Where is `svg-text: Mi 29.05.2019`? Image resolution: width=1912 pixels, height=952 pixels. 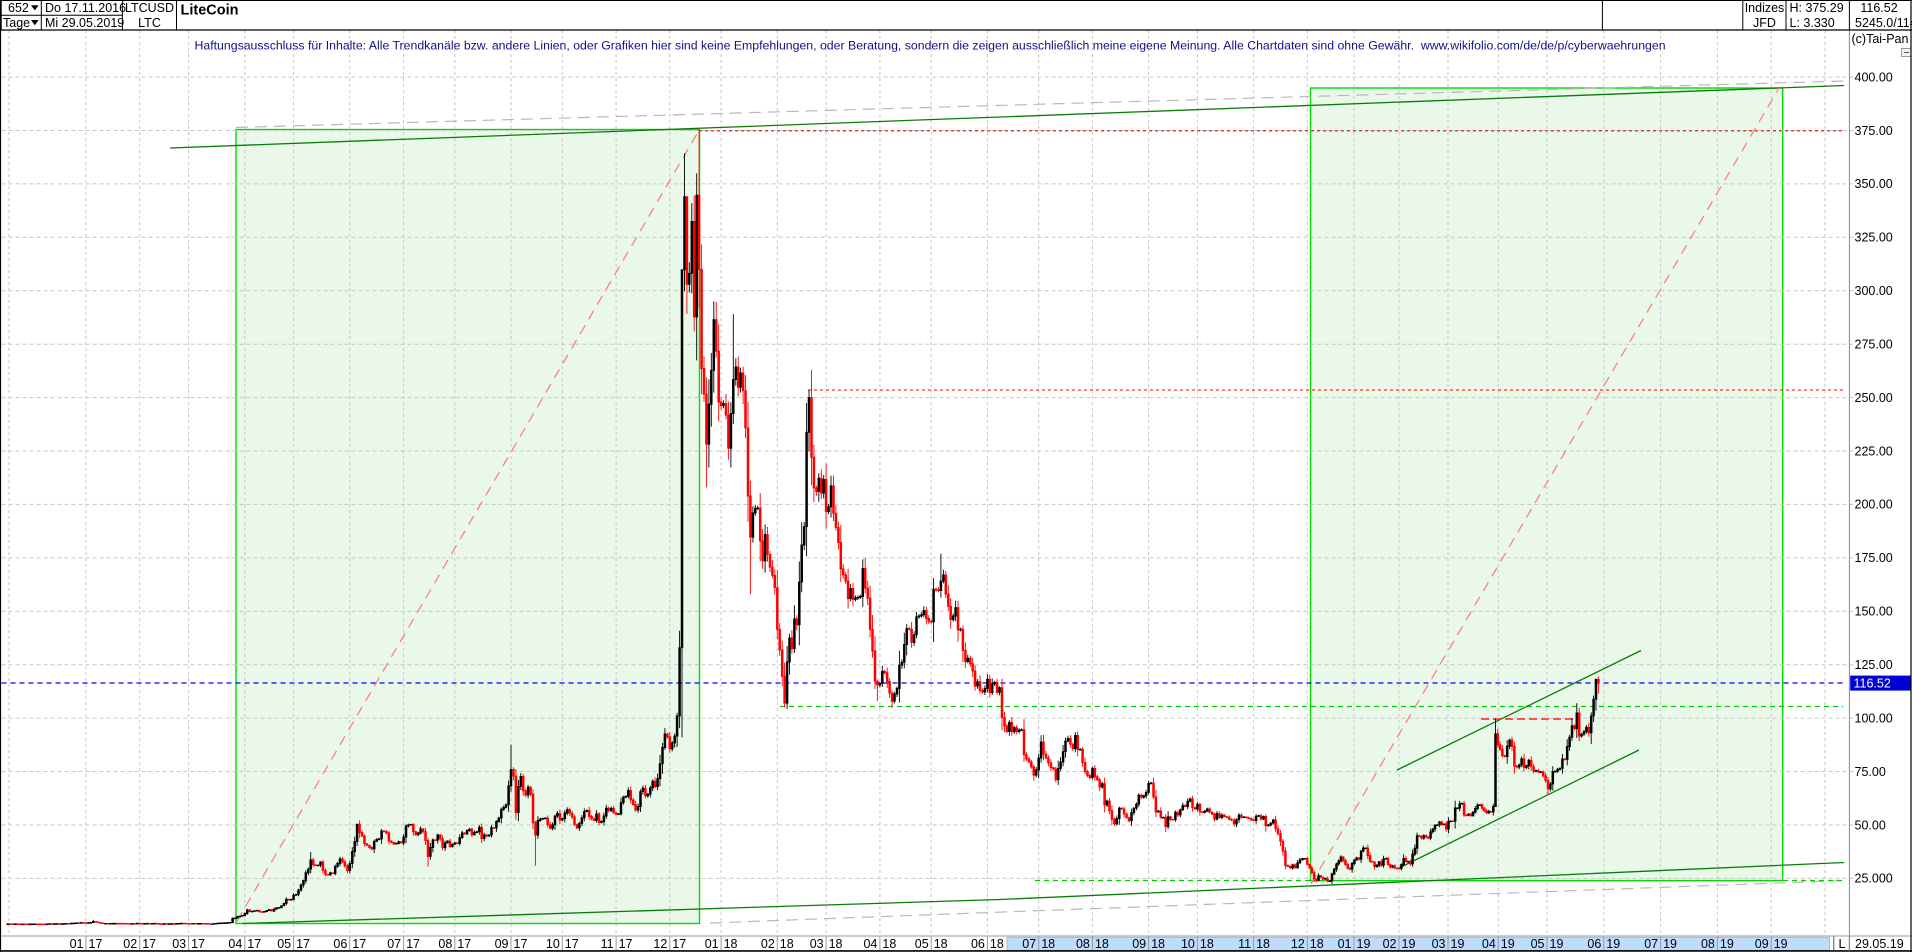
svg-text: Mi 29.05.2019 is located at coordinates (84, 23).